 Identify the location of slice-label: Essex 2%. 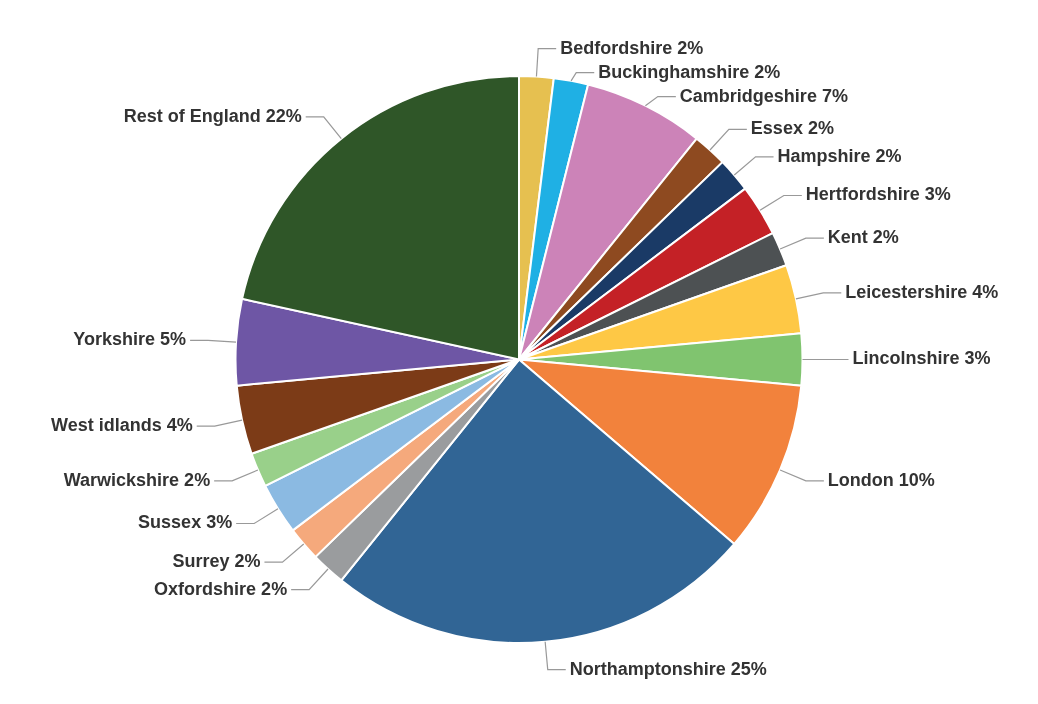
(792, 128).